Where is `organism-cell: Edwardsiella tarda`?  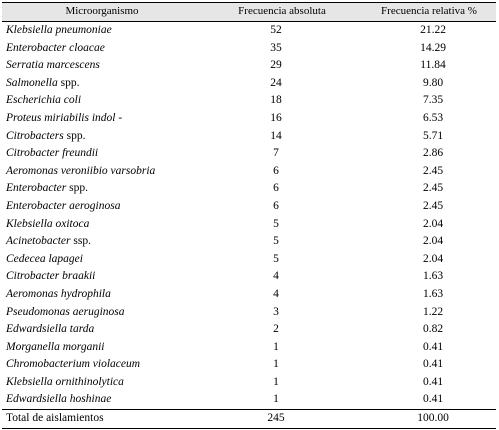
organism-cell: Edwardsiella tarda is located at coordinates (102, 330).